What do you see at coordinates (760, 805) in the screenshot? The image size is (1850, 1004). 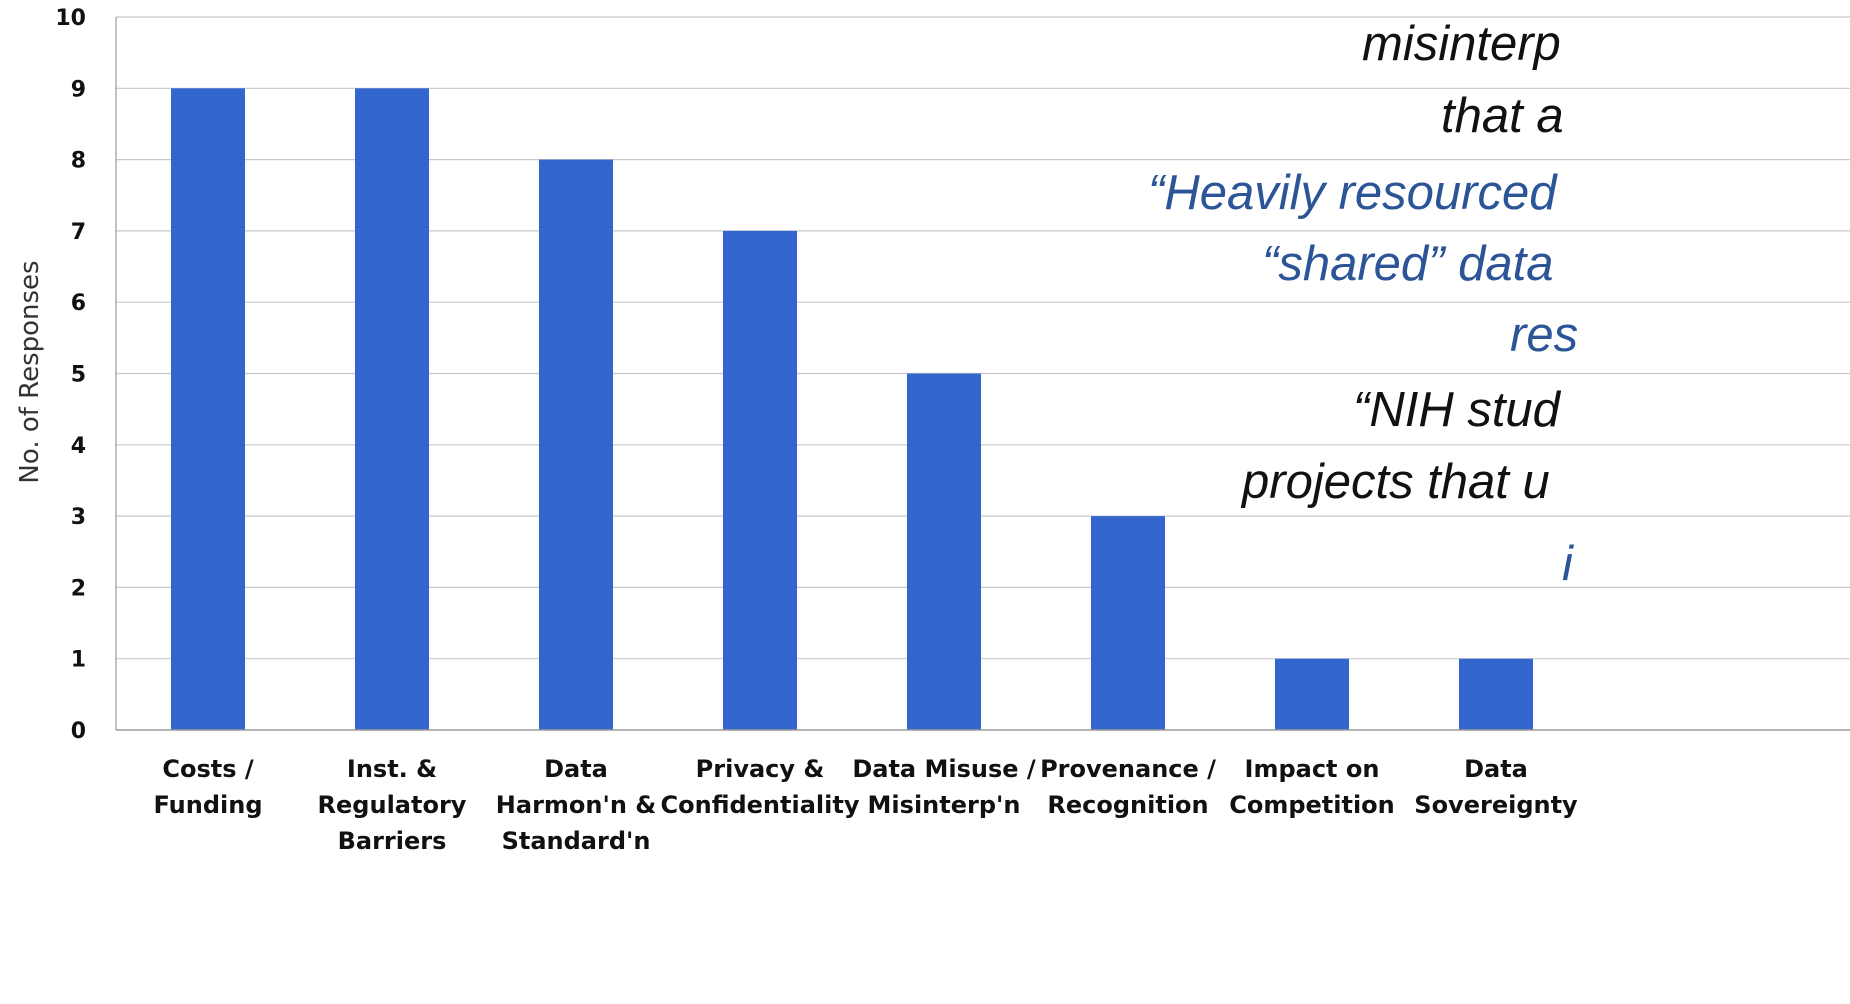 I see `x-category-label-line: Confidentiality` at bounding box center [760, 805].